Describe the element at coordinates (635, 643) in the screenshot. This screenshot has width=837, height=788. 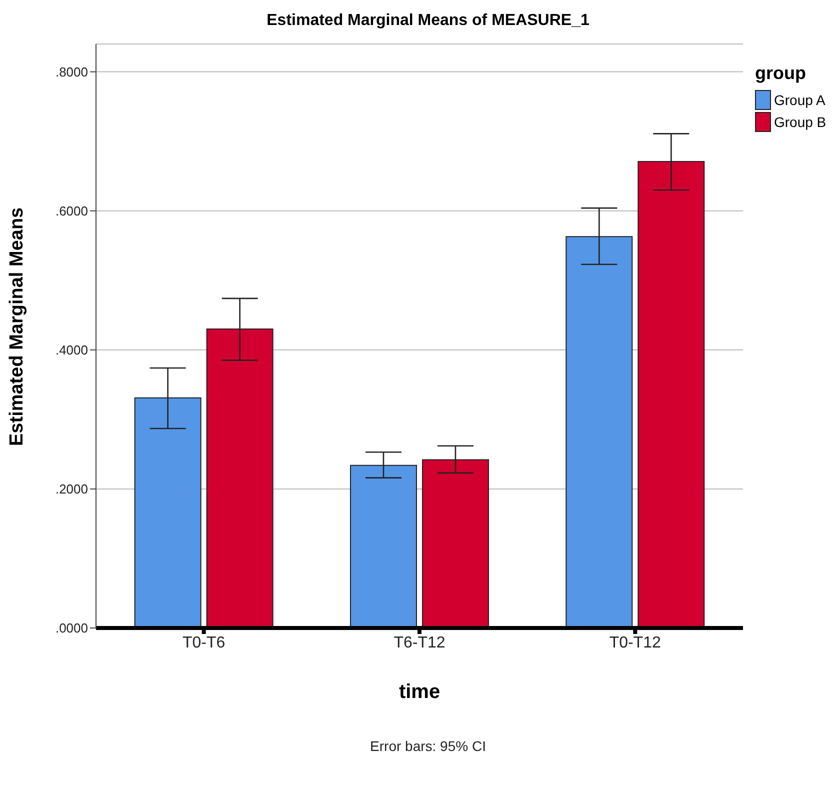
I see `x-tick-label: T0-T12` at that location.